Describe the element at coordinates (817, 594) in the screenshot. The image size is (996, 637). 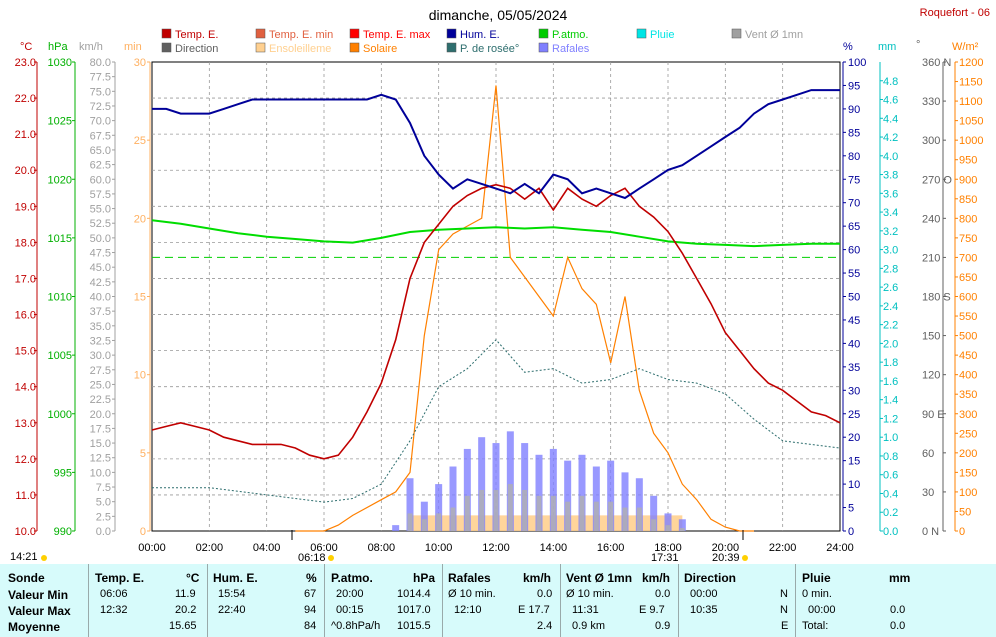
I see `rain-duration: 0 min.` at that location.